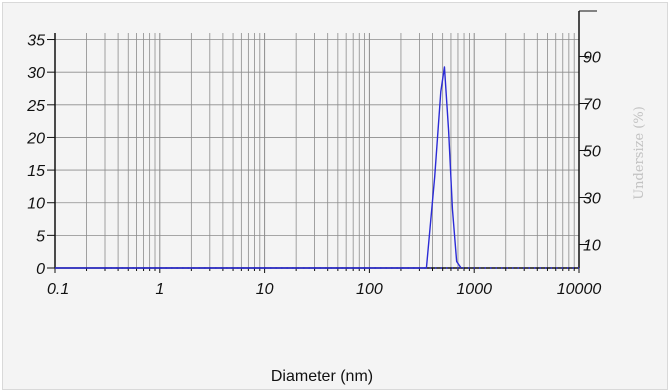 The height and width of the screenshot is (392, 669). I want to click on y-tick-label: 25, so click(35, 106).